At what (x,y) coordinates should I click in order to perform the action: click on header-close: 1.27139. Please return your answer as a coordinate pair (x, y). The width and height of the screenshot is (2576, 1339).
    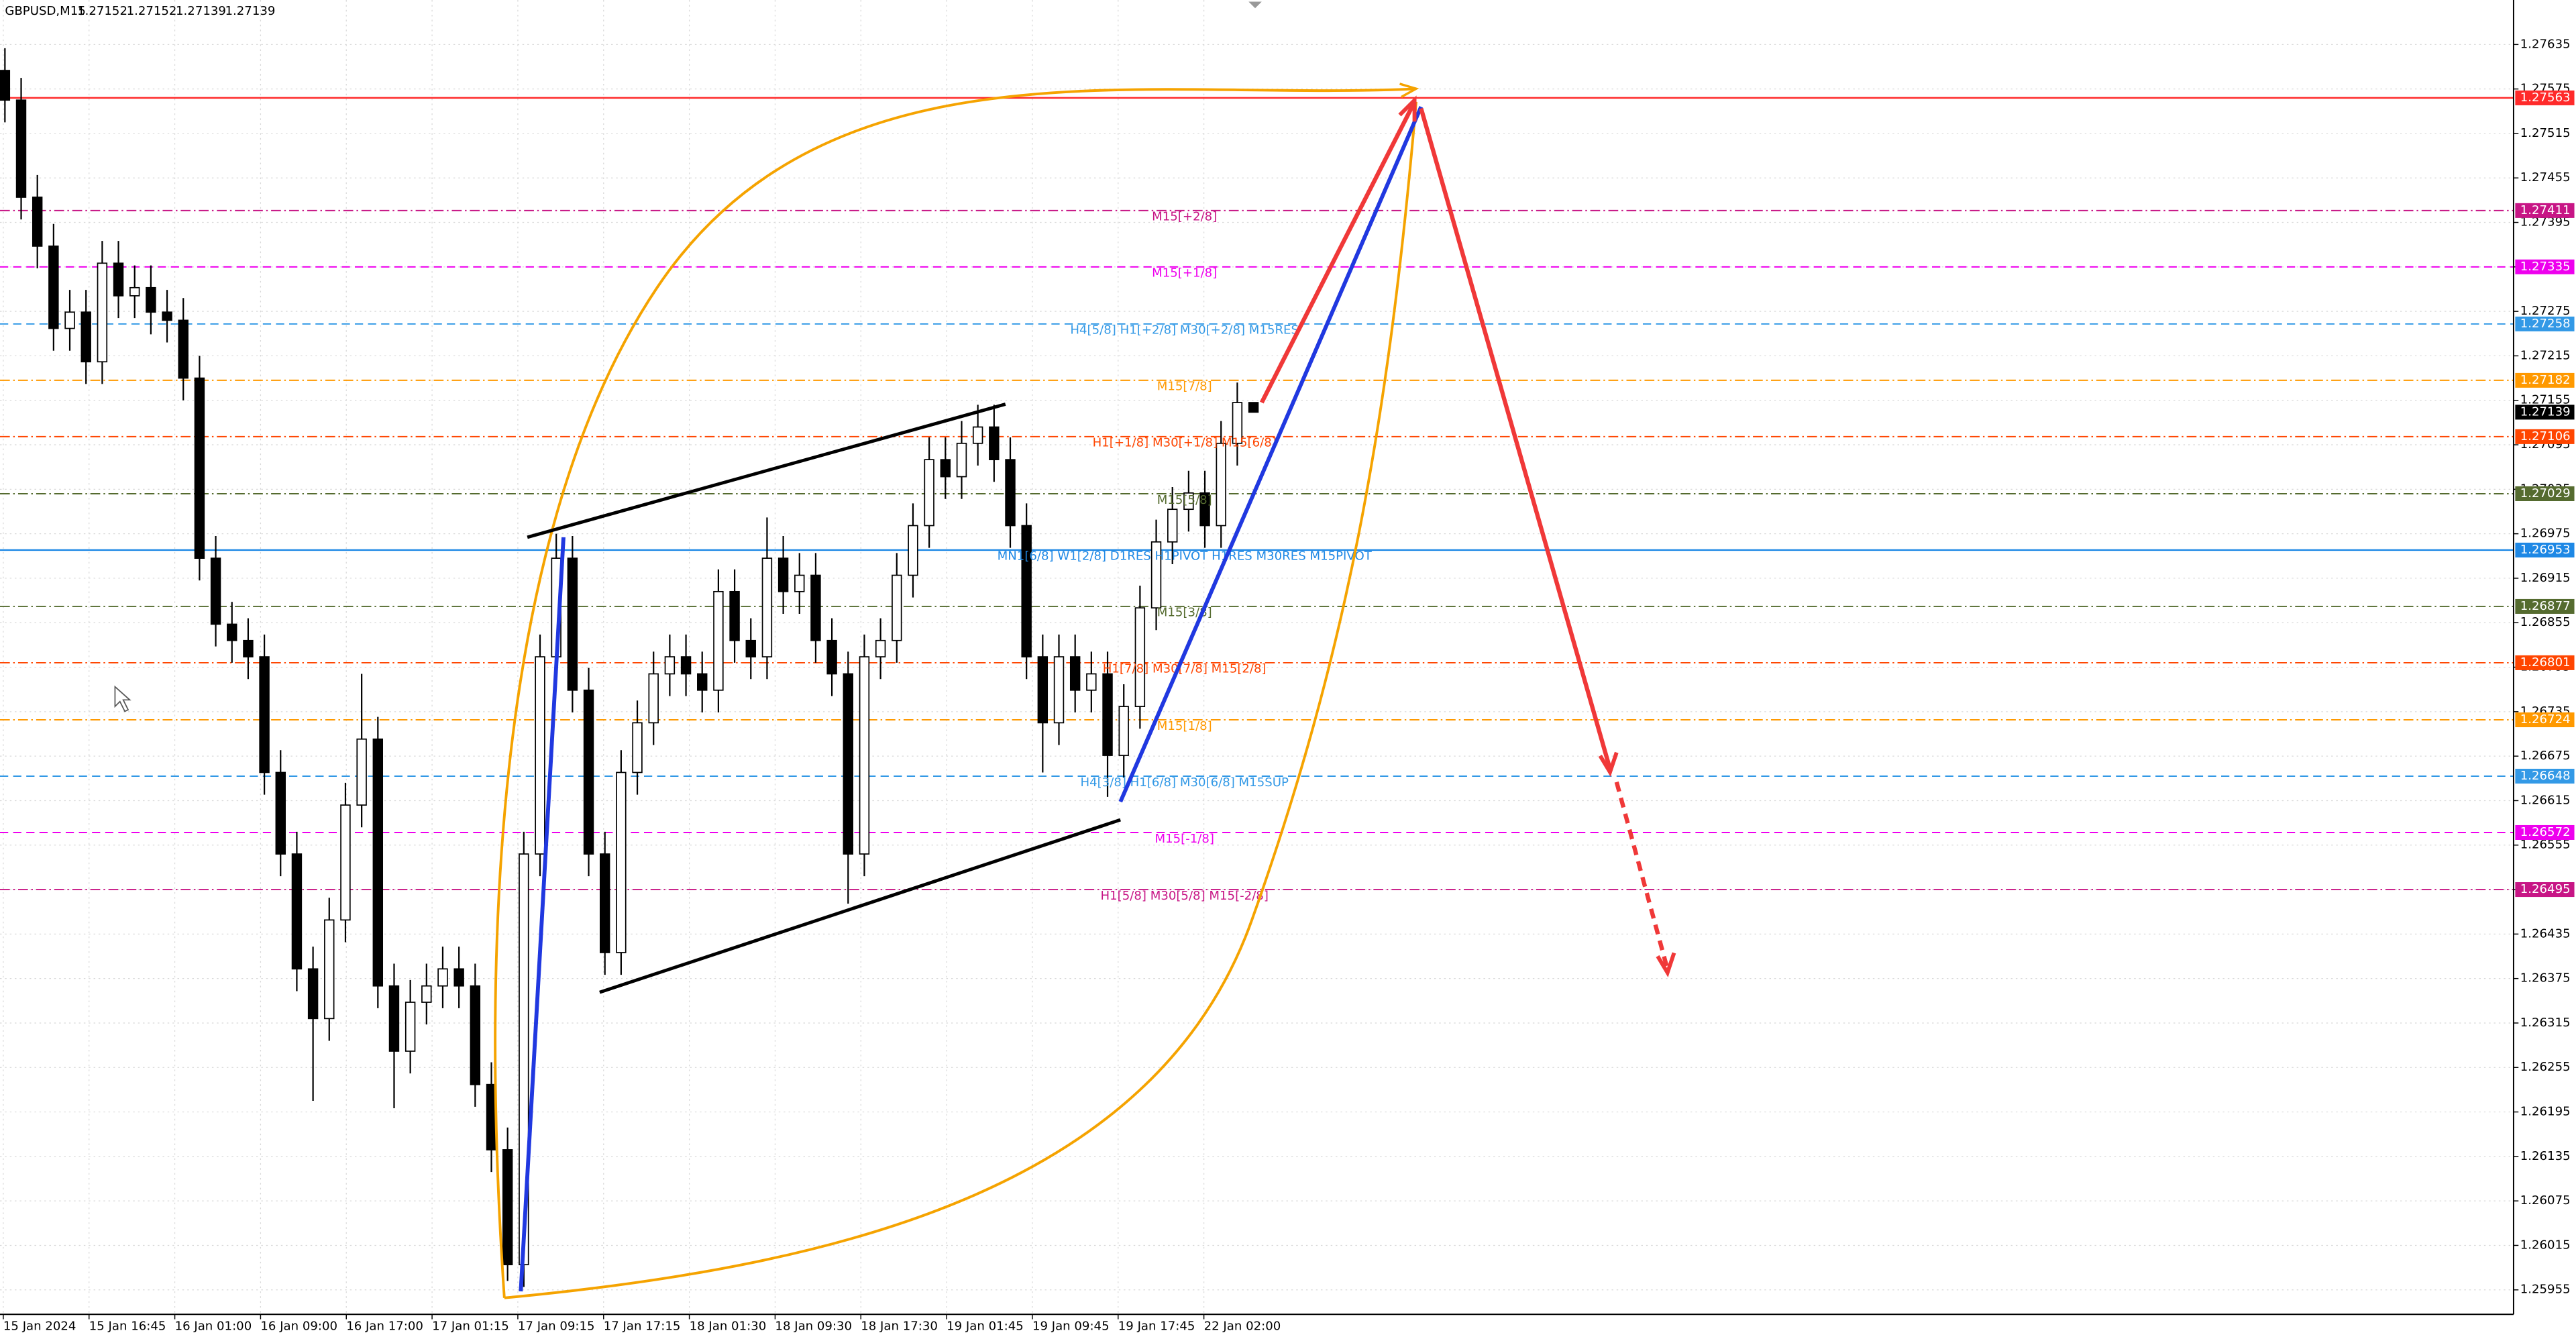
    Looking at the image, I should click on (250, 11).